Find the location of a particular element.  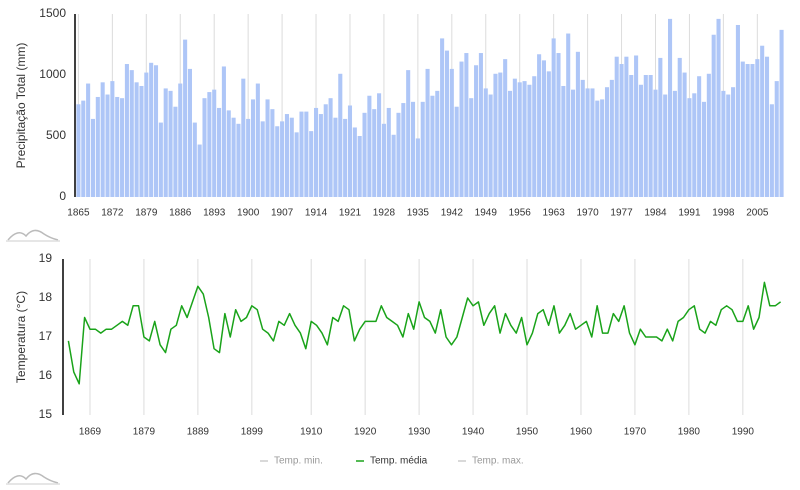

y-tick-label: 18 is located at coordinates (46, 297).